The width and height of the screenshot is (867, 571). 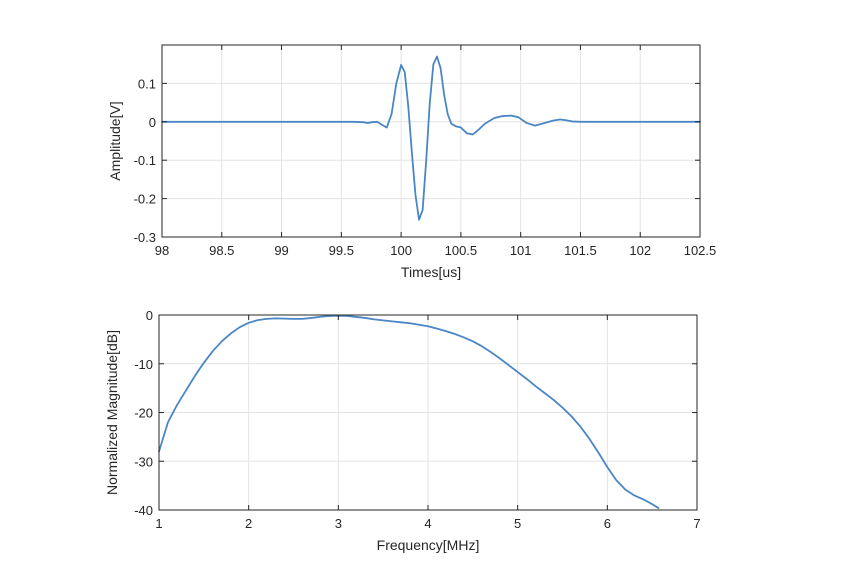 What do you see at coordinates (143, 461) in the screenshot?
I see `freq-y-tick-label: -30` at bounding box center [143, 461].